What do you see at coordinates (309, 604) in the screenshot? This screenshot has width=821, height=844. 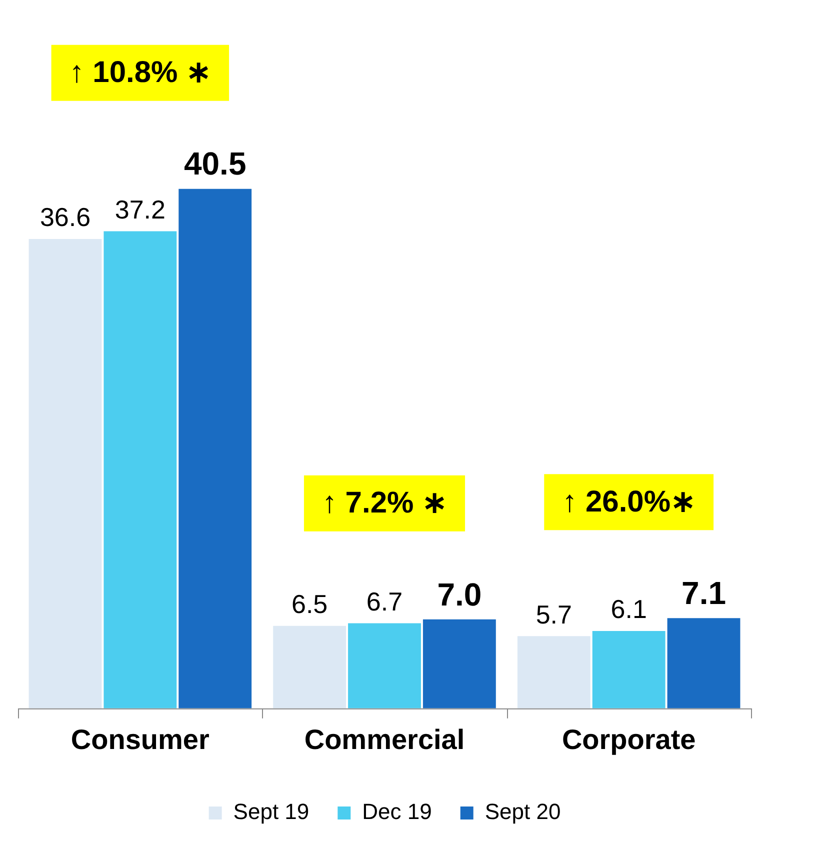 I see `data-label: 6.5` at bounding box center [309, 604].